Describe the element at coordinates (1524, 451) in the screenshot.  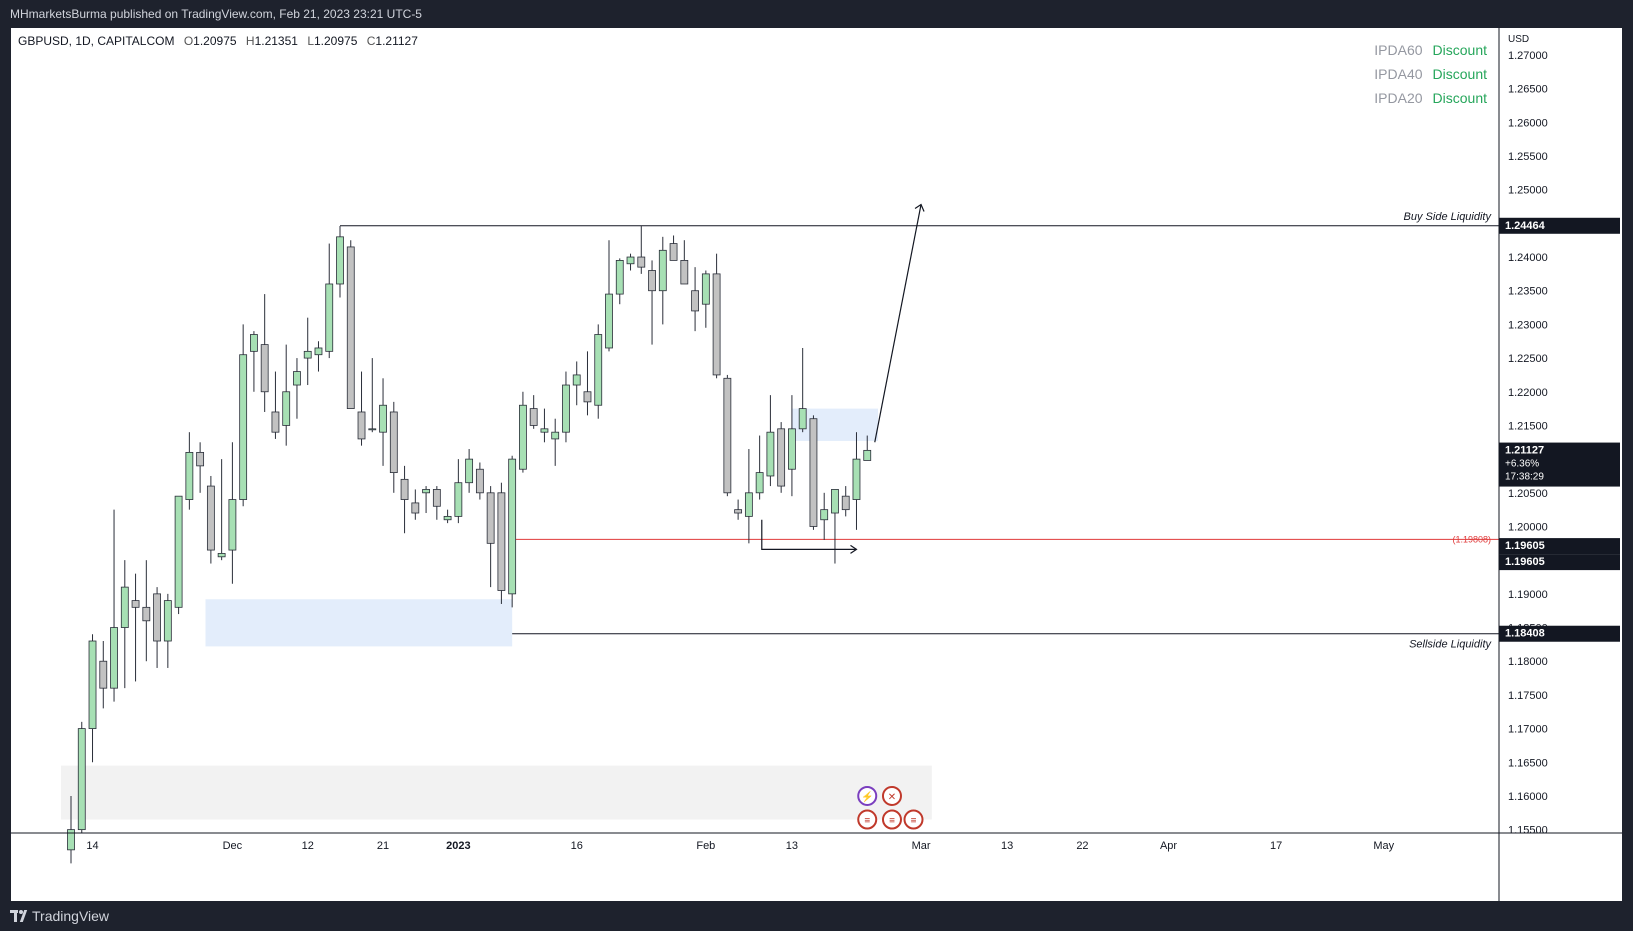
I see `price-tag-text: 1.21127` at that location.